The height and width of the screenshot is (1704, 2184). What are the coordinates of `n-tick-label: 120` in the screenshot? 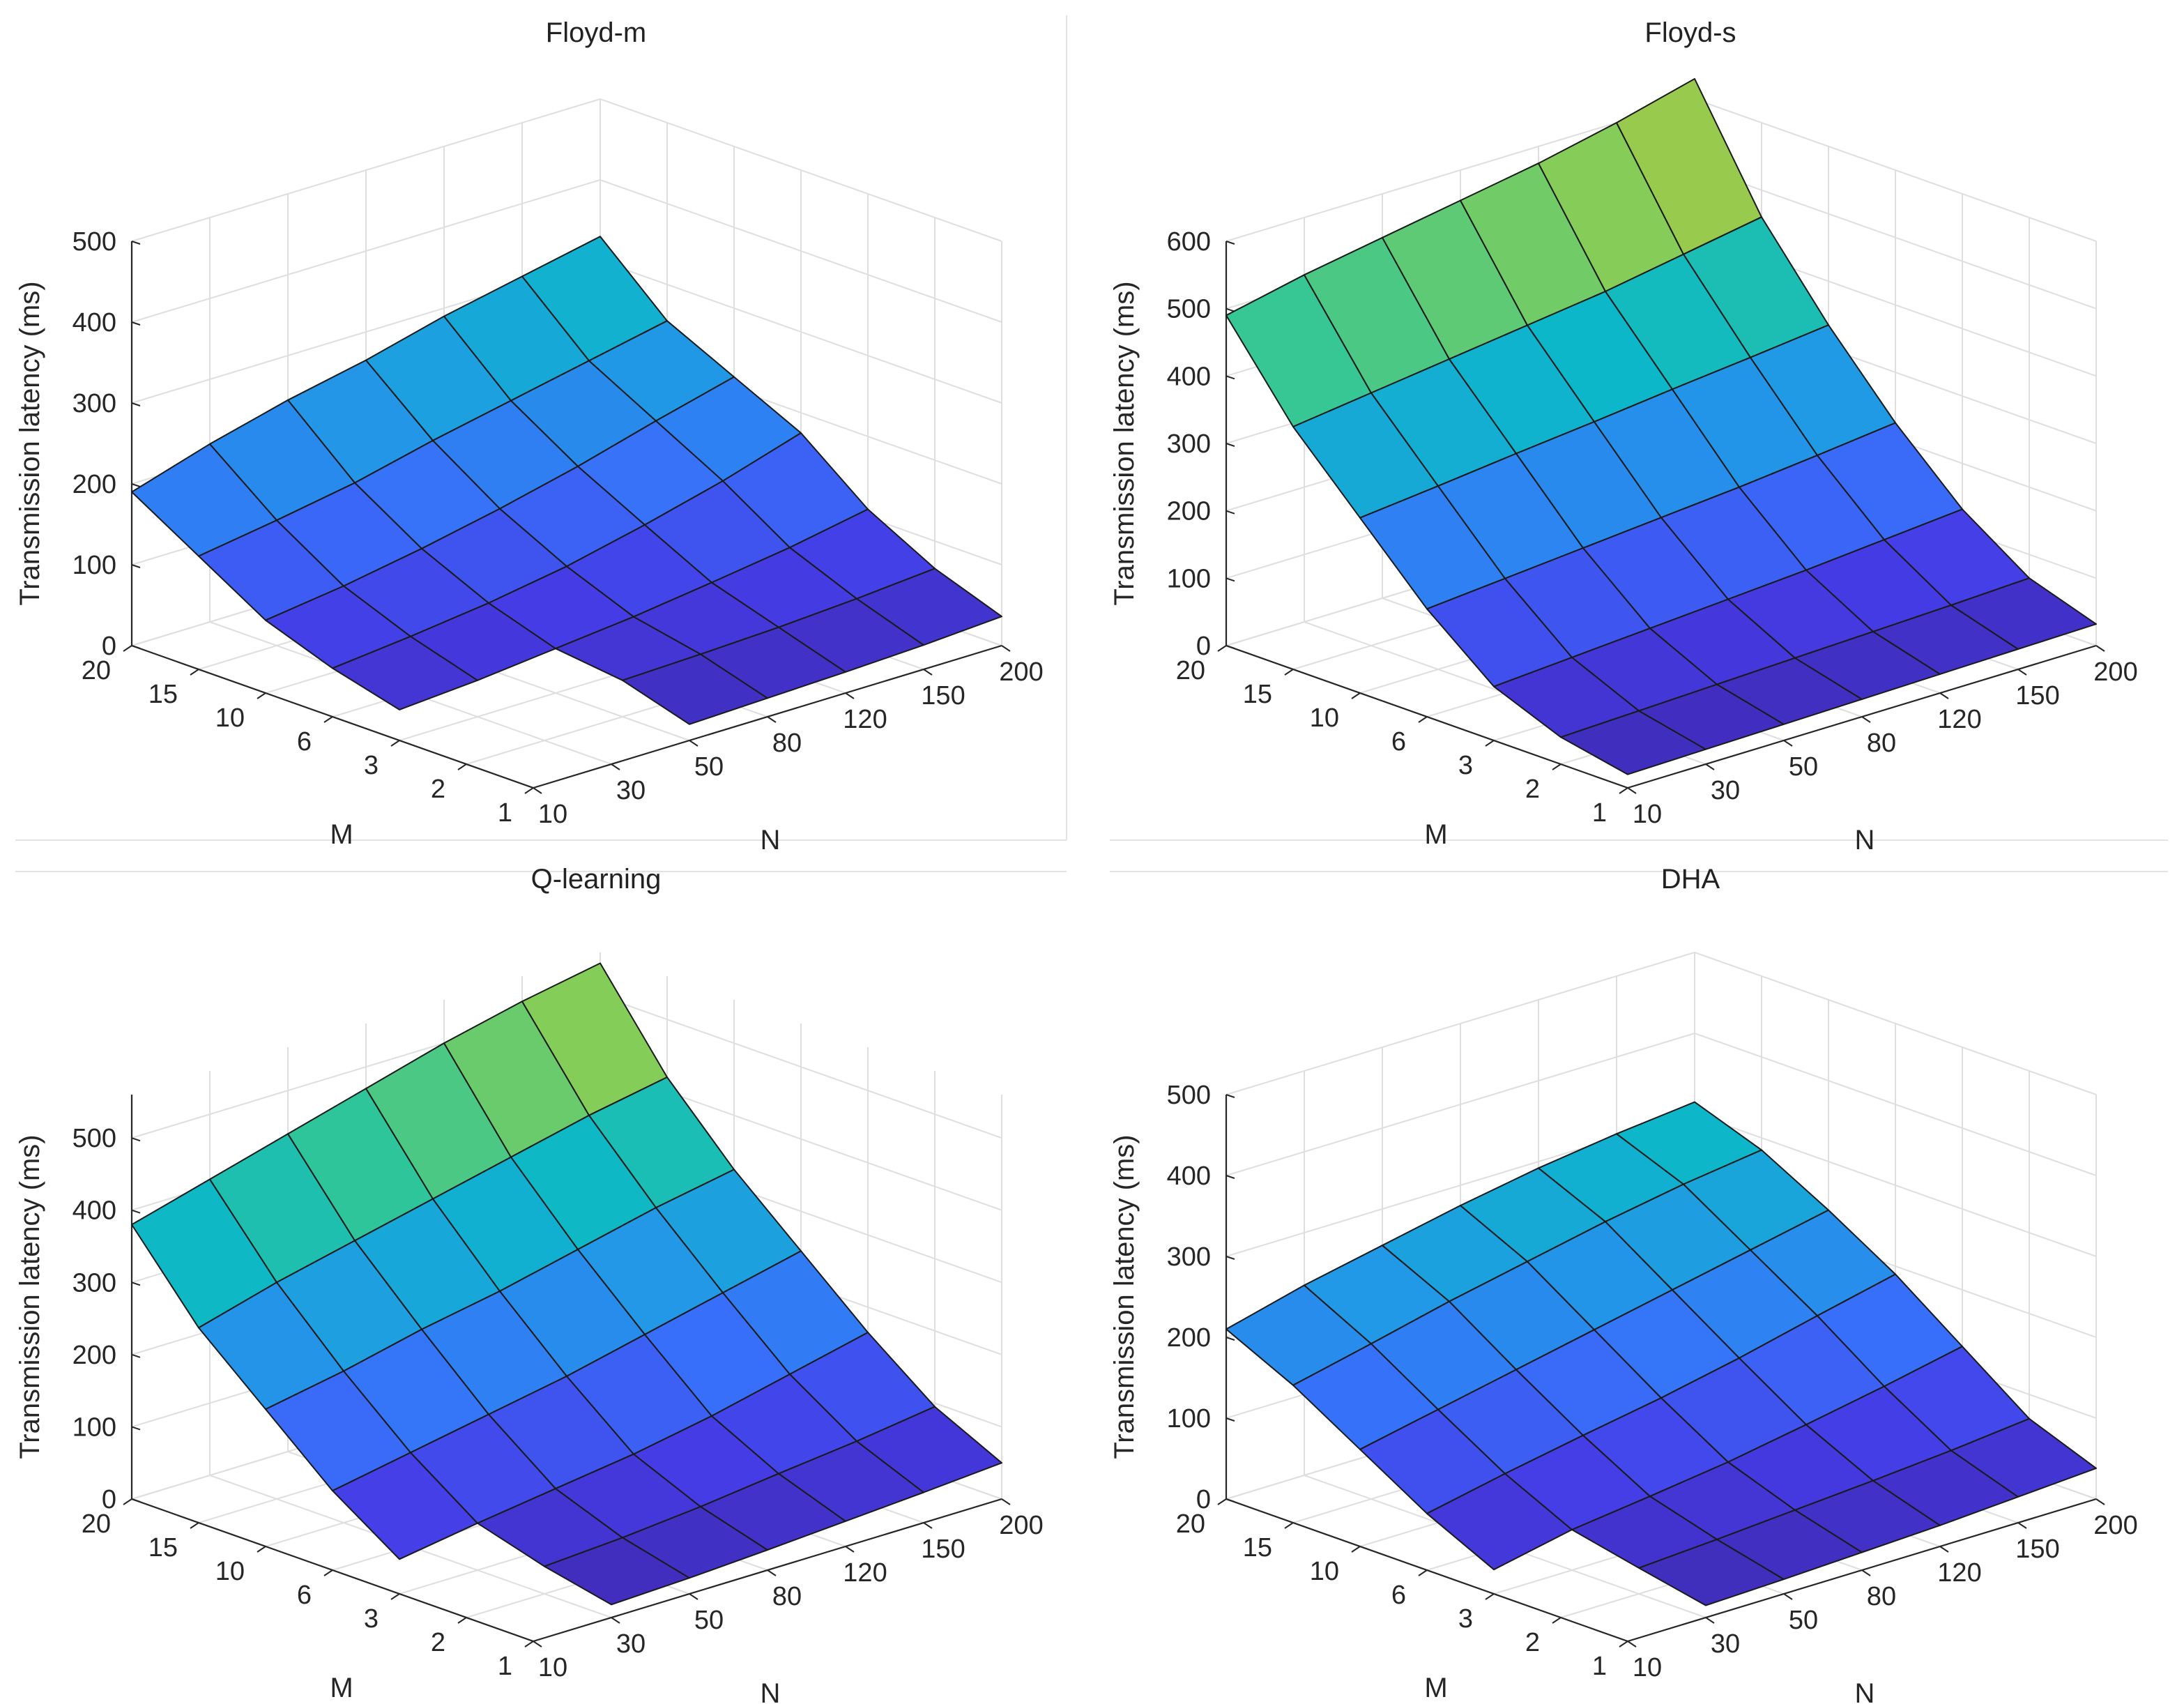 It's located at (1959, 719).